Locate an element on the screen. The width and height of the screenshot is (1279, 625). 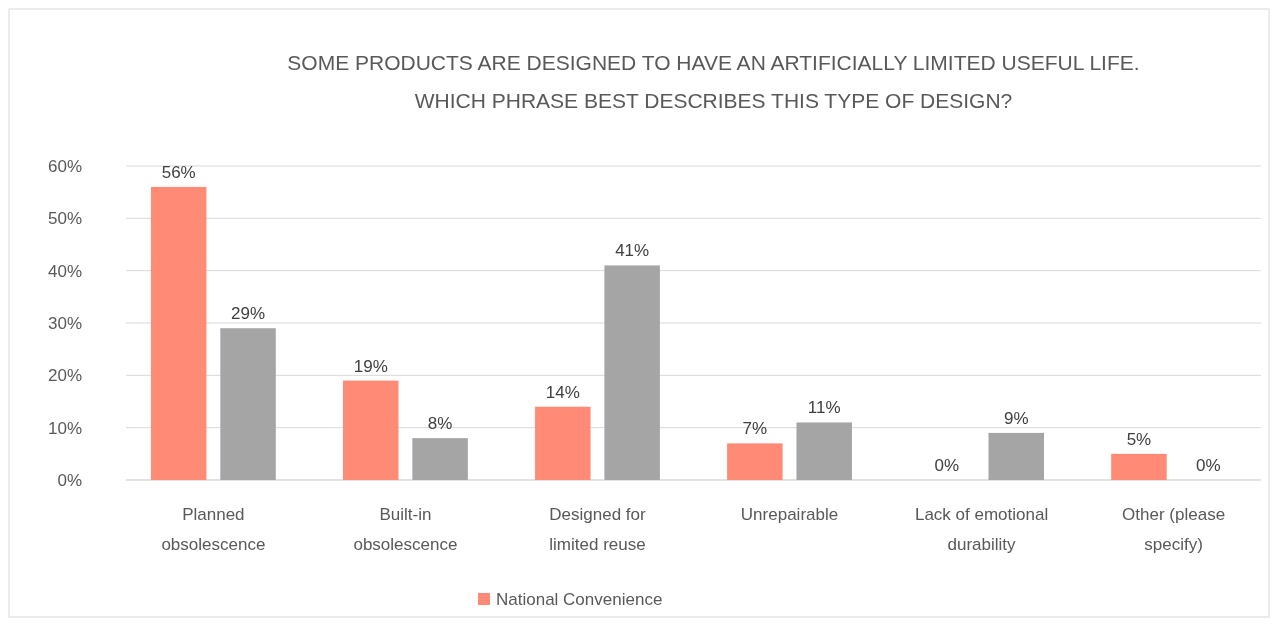
y-tick-label: 20% is located at coordinates (64, 376).